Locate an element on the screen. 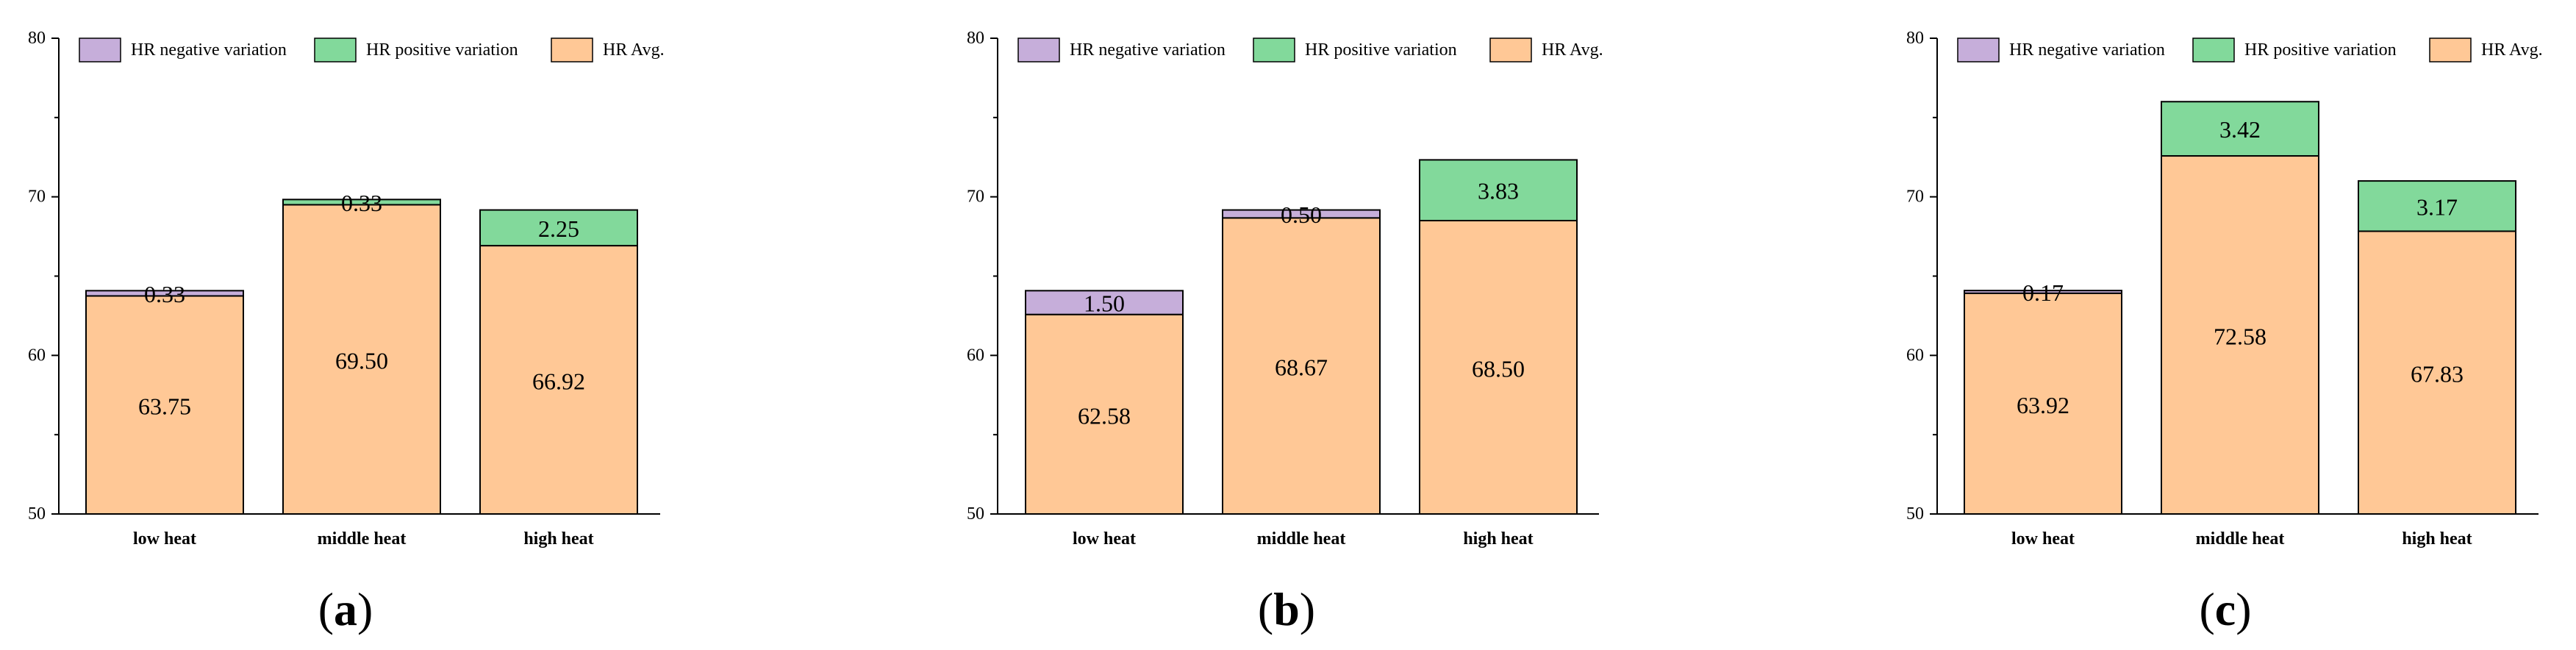  value-label-avg: 62.58 is located at coordinates (1104, 416).